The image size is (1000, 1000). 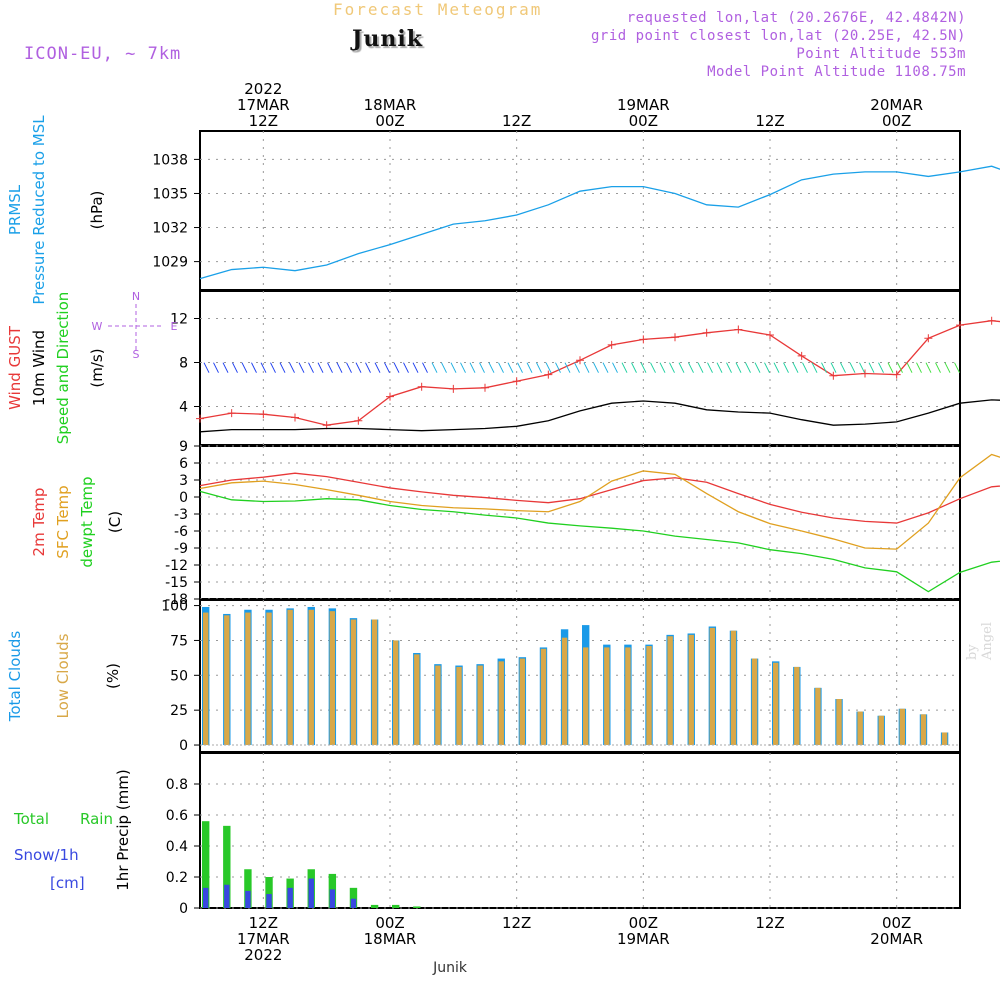 What do you see at coordinates (177, 785) in the screenshot?
I see `y-tick-label: 0.8` at bounding box center [177, 785].